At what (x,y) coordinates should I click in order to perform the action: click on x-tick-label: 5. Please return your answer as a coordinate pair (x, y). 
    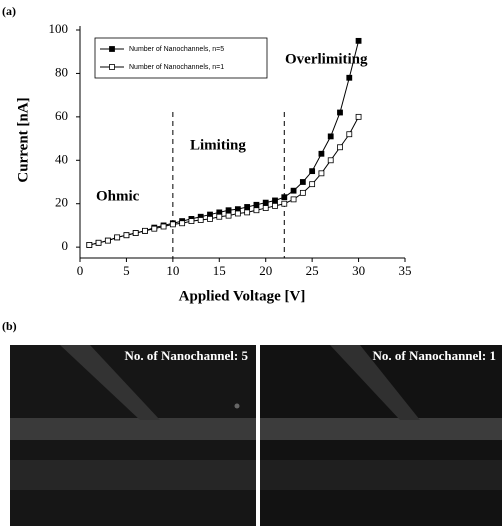
    Looking at the image, I should click on (126, 270).